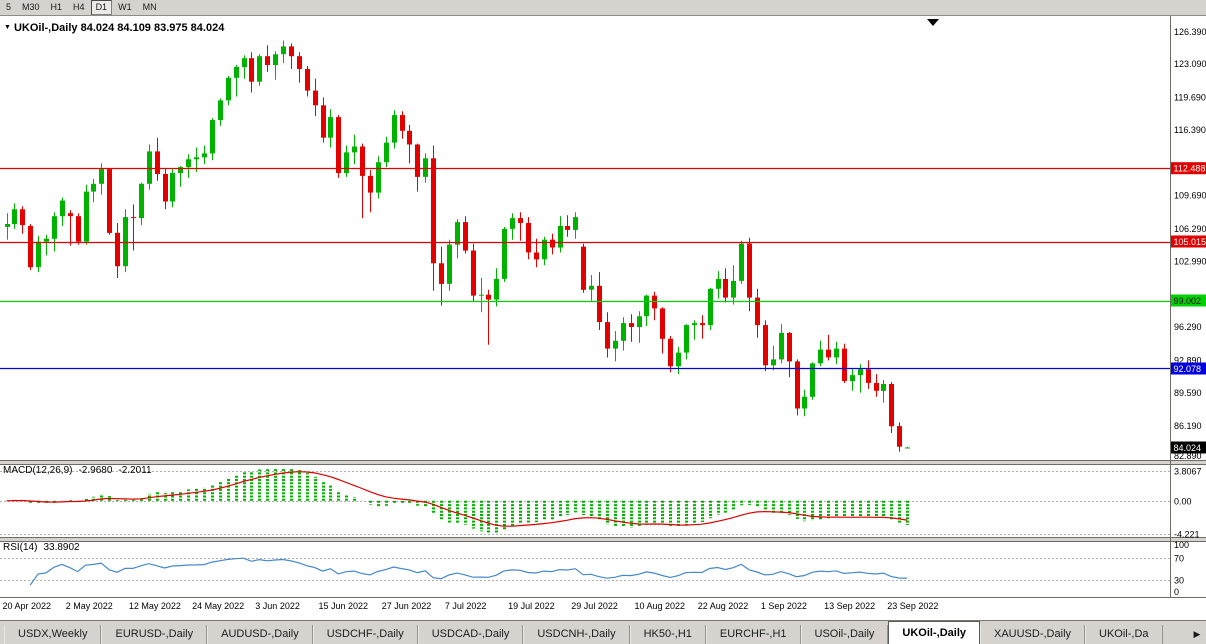 Image resolution: width=1206 pixels, height=644 pixels. Describe the element at coordinates (1188, 426) in the screenshot. I see `price-axis-tick: 86.190` at that location.